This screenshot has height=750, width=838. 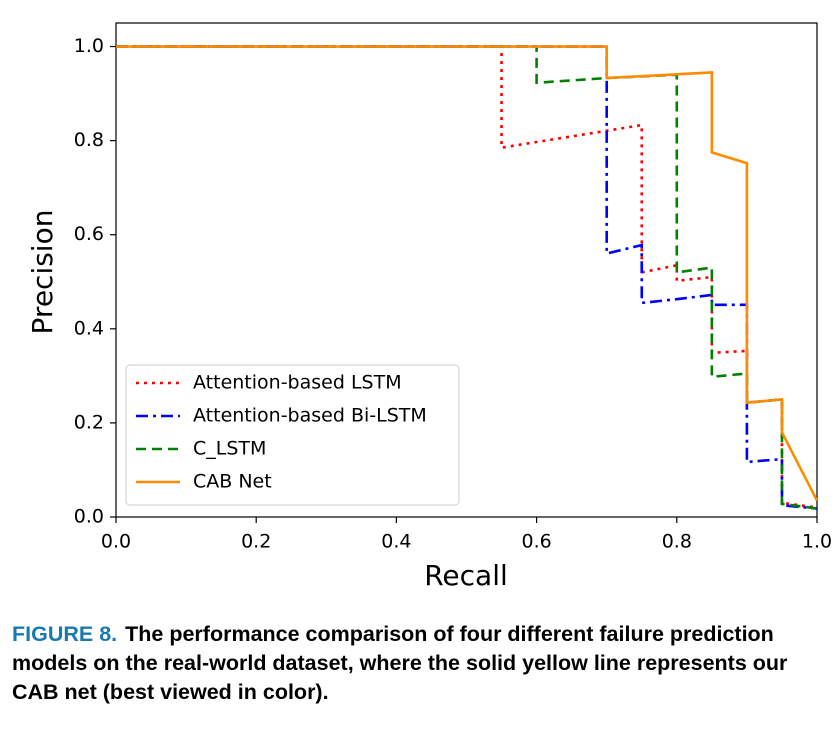 I want to click on legend-label: Attention-based Bi-LSTM, so click(x=310, y=416).